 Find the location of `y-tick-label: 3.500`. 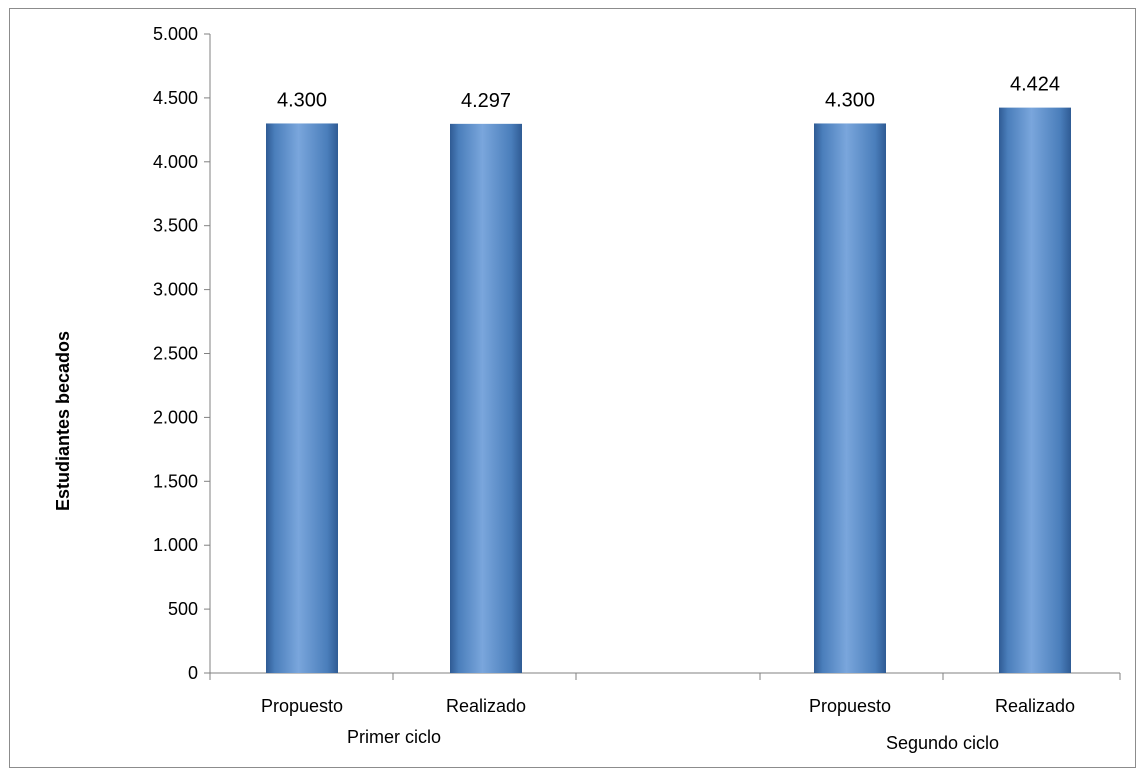

y-tick-label: 3.500 is located at coordinates (175, 226).